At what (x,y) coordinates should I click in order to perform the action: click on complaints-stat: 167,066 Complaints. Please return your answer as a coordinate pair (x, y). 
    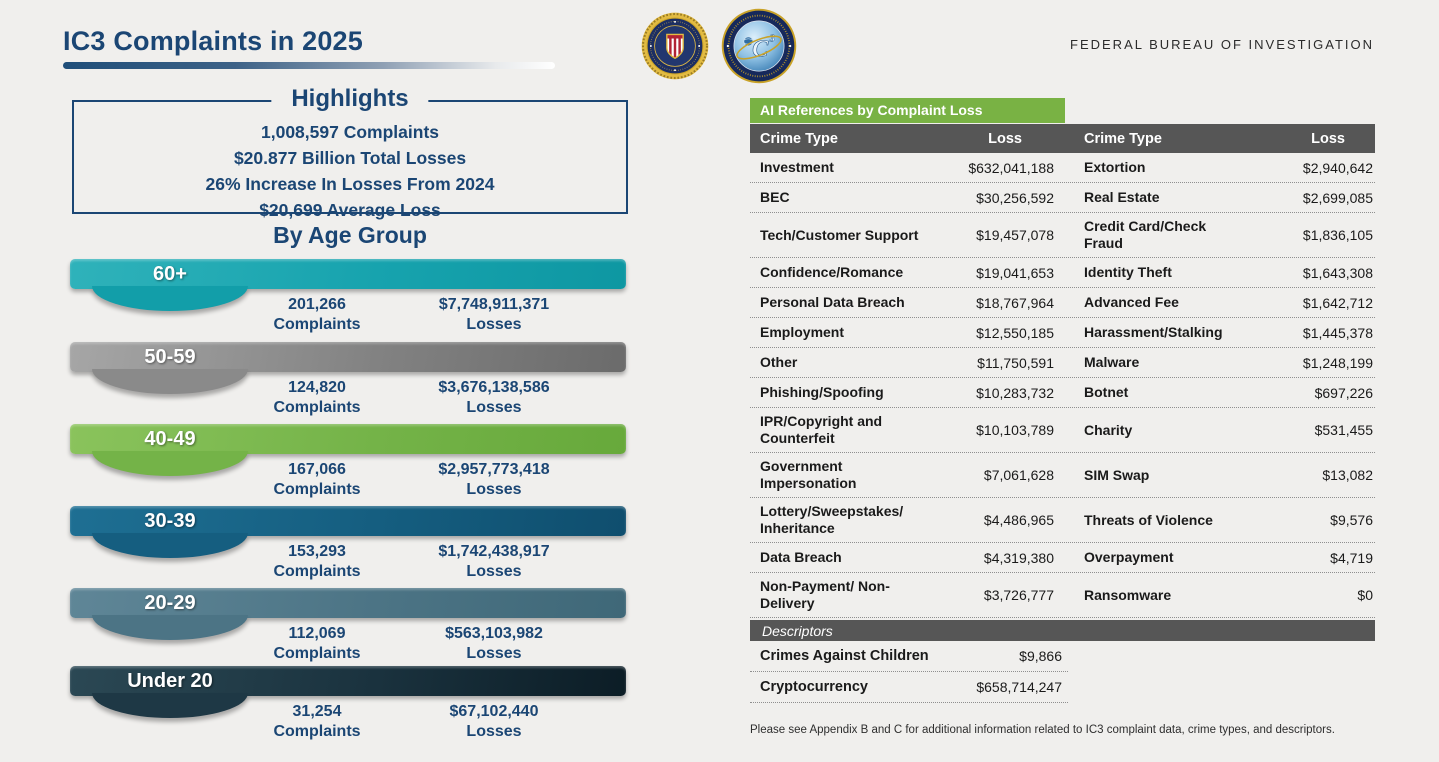
    Looking at the image, I should click on (317, 479).